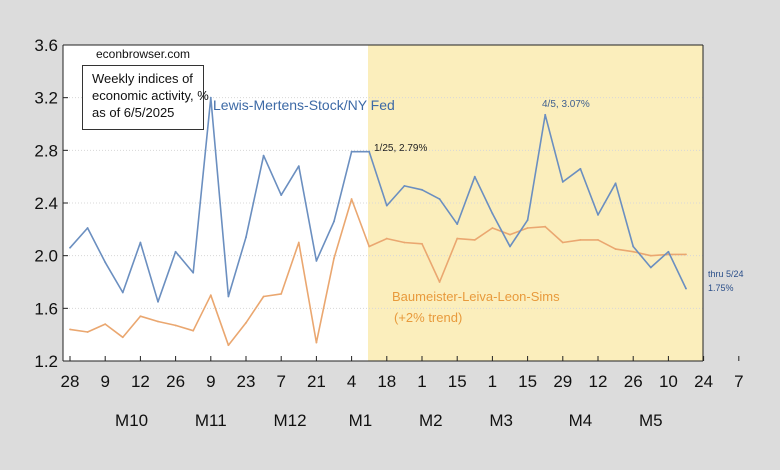  Describe the element at coordinates (476, 296) in the screenshot. I see `series-label-blls: Baumeister-Leiva-Leon-Sims` at that location.